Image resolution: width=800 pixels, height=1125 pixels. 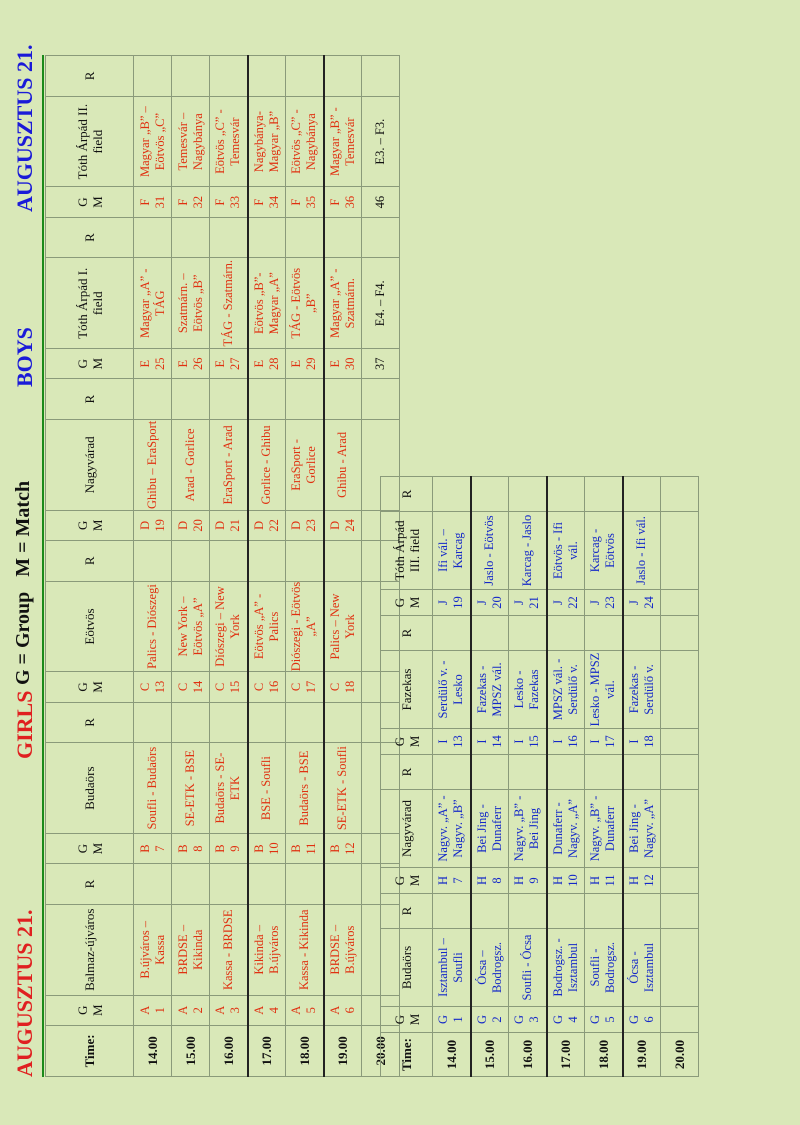 What do you see at coordinates (266, 202) in the screenshot?
I see `group-match-cell: F 34` at bounding box center [266, 202].